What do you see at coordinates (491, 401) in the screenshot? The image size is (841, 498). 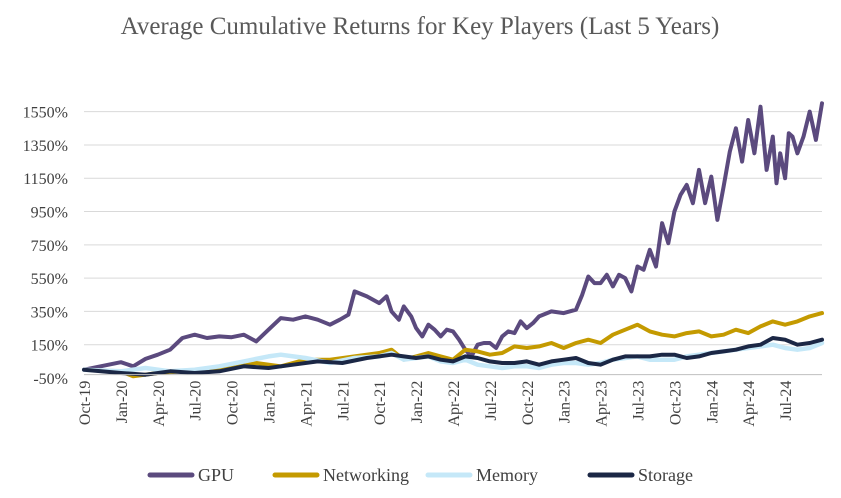 I see `x-tick-label: Jul-22` at bounding box center [491, 401].